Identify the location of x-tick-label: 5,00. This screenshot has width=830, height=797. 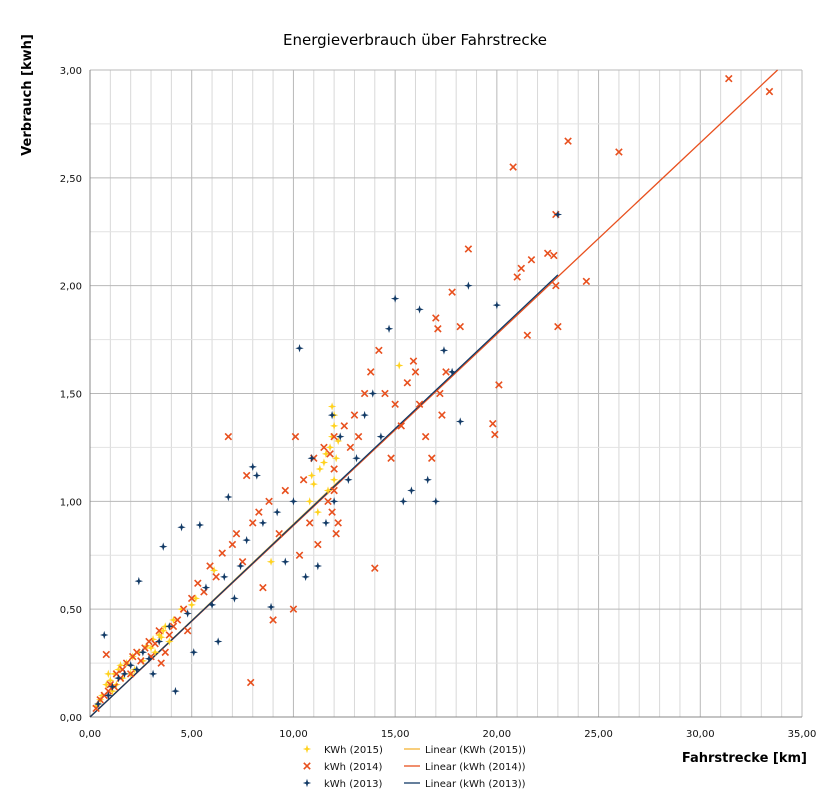
(192, 734).